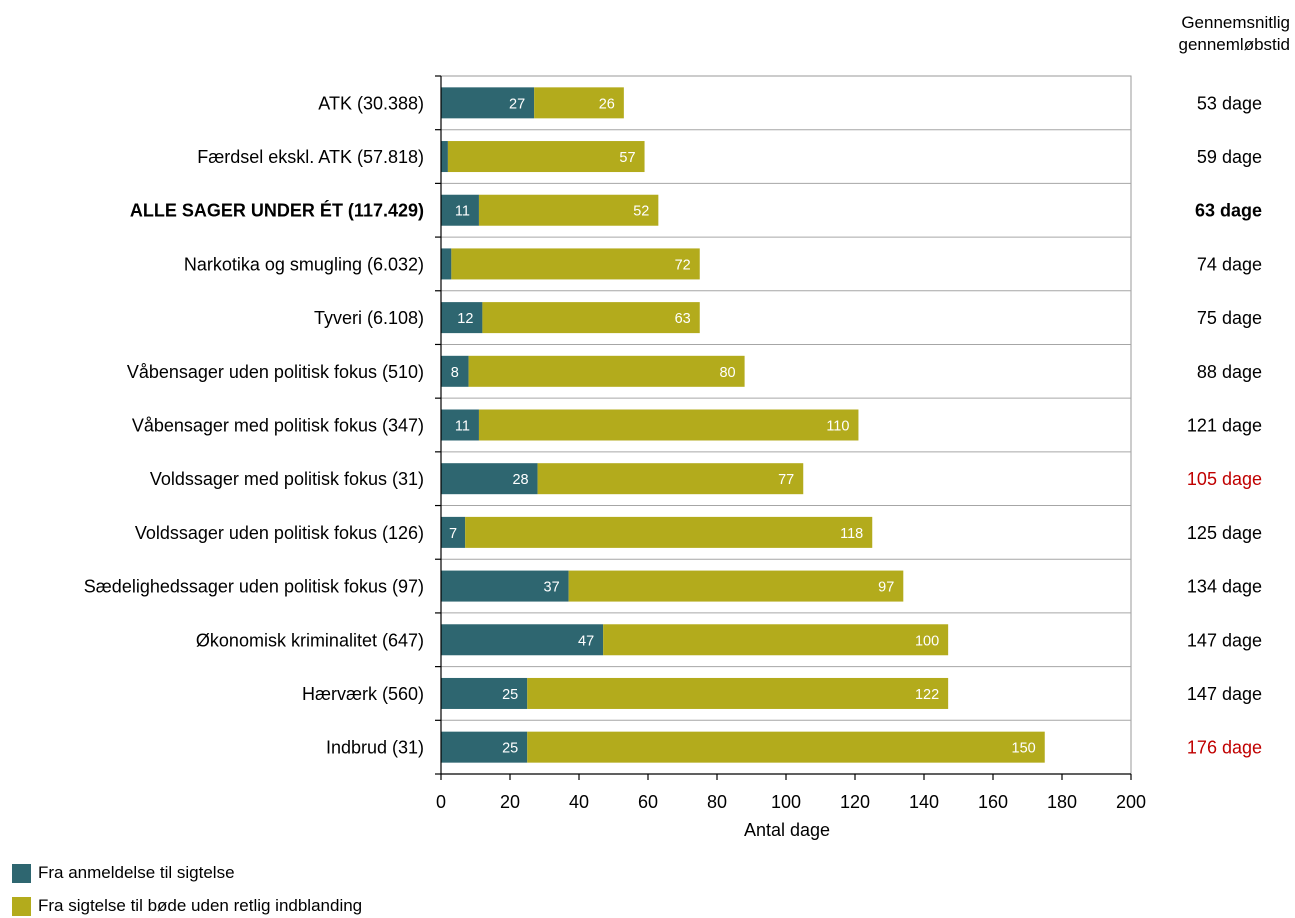 The width and height of the screenshot is (1295, 918). I want to click on data-label-series-1-row-6: 8, so click(455, 373).